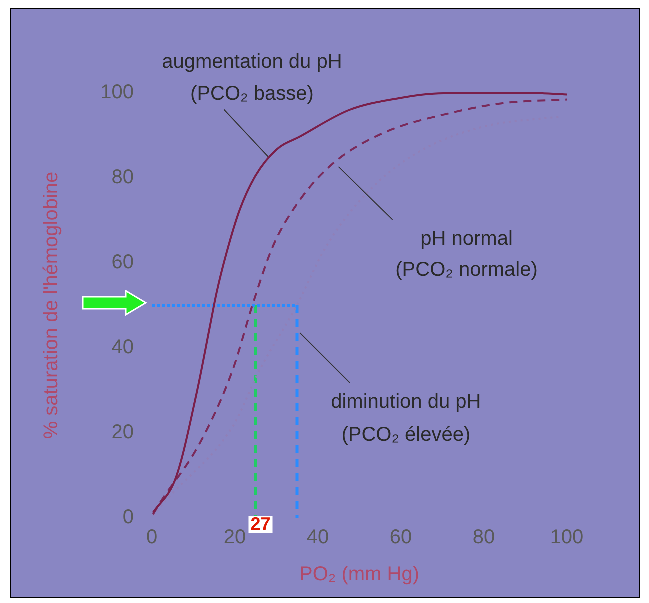 Image resolution: width=649 pixels, height=603 pixels. What do you see at coordinates (252, 77) in the screenshot?
I see `annotation: augmentation du pH (PCO₂ basse)` at bounding box center [252, 77].